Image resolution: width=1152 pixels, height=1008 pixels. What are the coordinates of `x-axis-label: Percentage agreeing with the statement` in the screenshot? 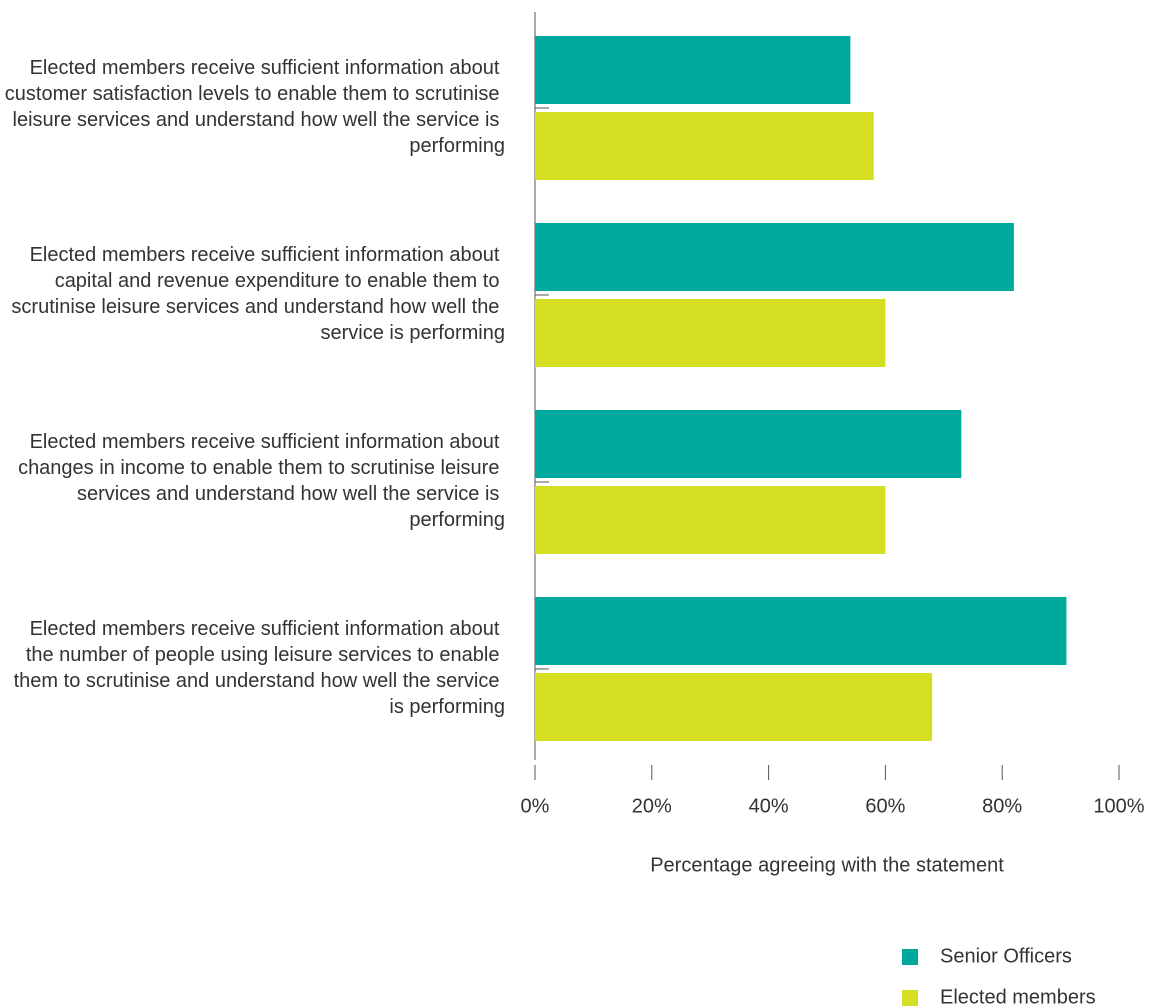 It's located at (827, 865).